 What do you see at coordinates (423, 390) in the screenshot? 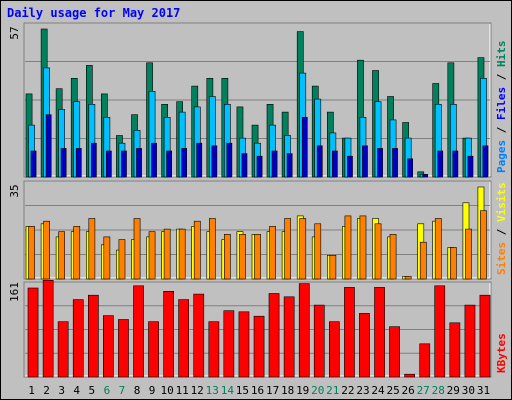
I see `x-tick-label: 27` at bounding box center [423, 390].